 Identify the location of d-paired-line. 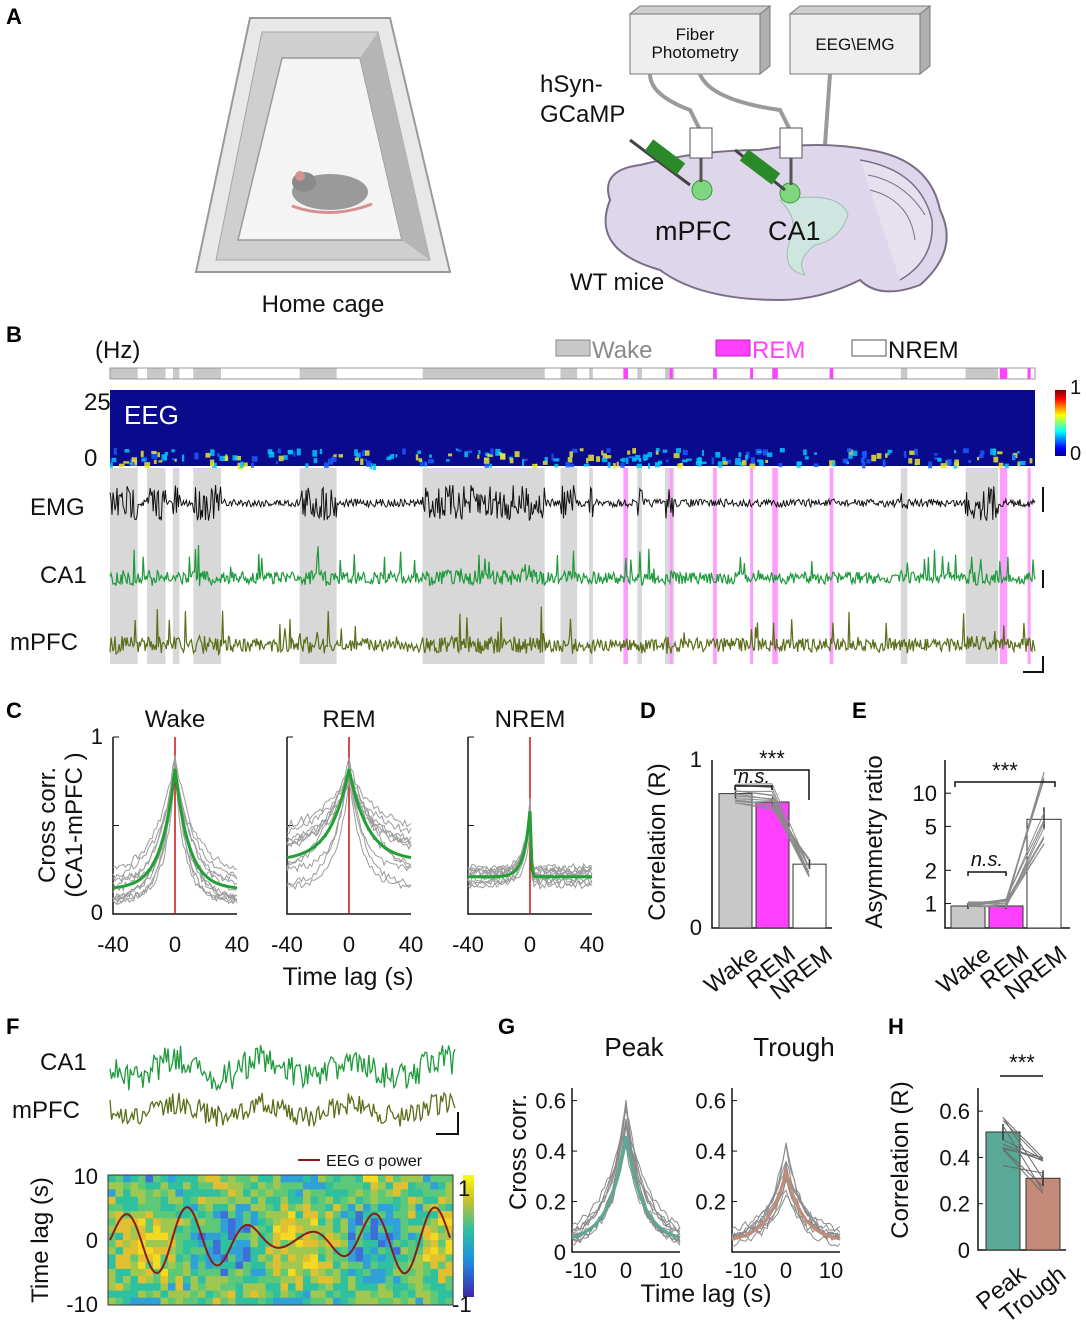
(772, 825).